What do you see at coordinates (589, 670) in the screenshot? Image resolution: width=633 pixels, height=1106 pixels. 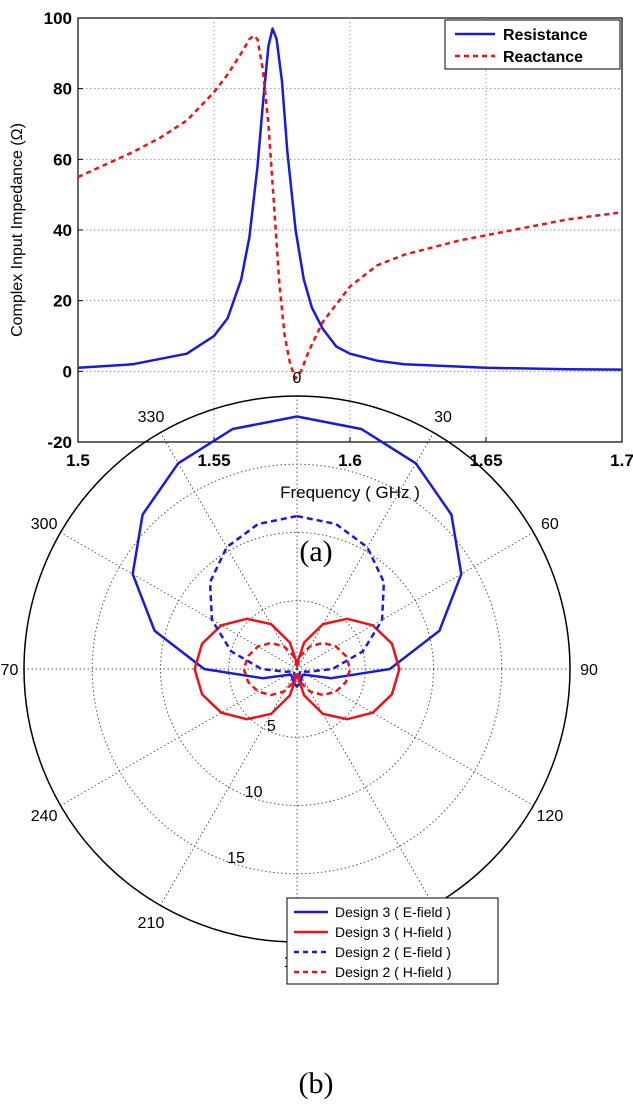 I see `angle-tick-label: 90` at bounding box center [589, 670].